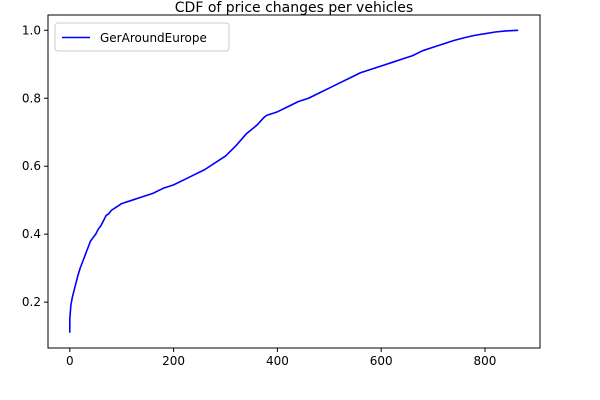 The width and height of the screenshot is (600, 400). What do you see at coordinates (31, 30) in the screenshot?
I see `y-tick-label: 1.0` at bounding box center [31, 30].